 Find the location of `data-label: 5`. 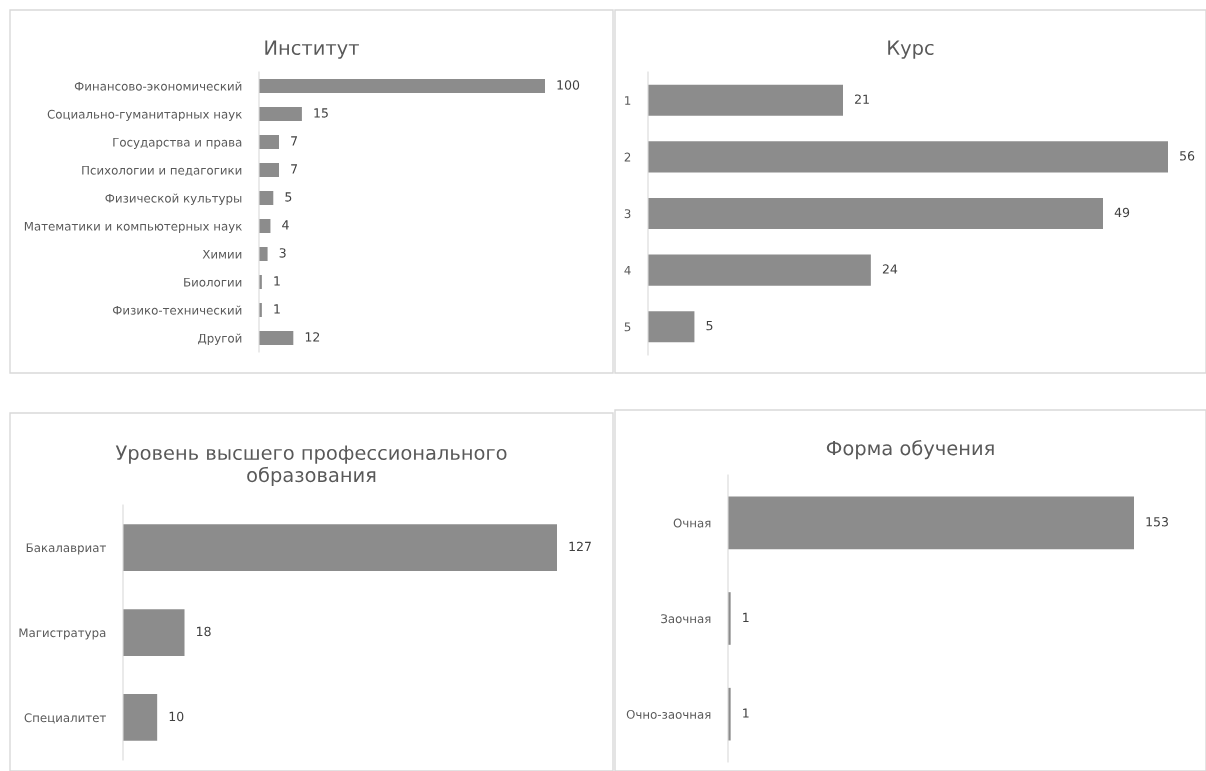

data-label: 5 is located at coordinates (288, 197).